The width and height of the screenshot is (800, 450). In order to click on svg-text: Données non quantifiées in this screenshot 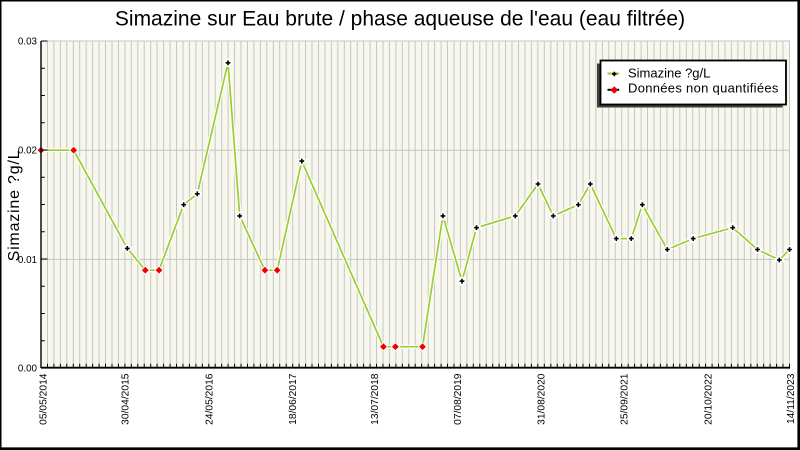, I will do `click(703, 88)`.